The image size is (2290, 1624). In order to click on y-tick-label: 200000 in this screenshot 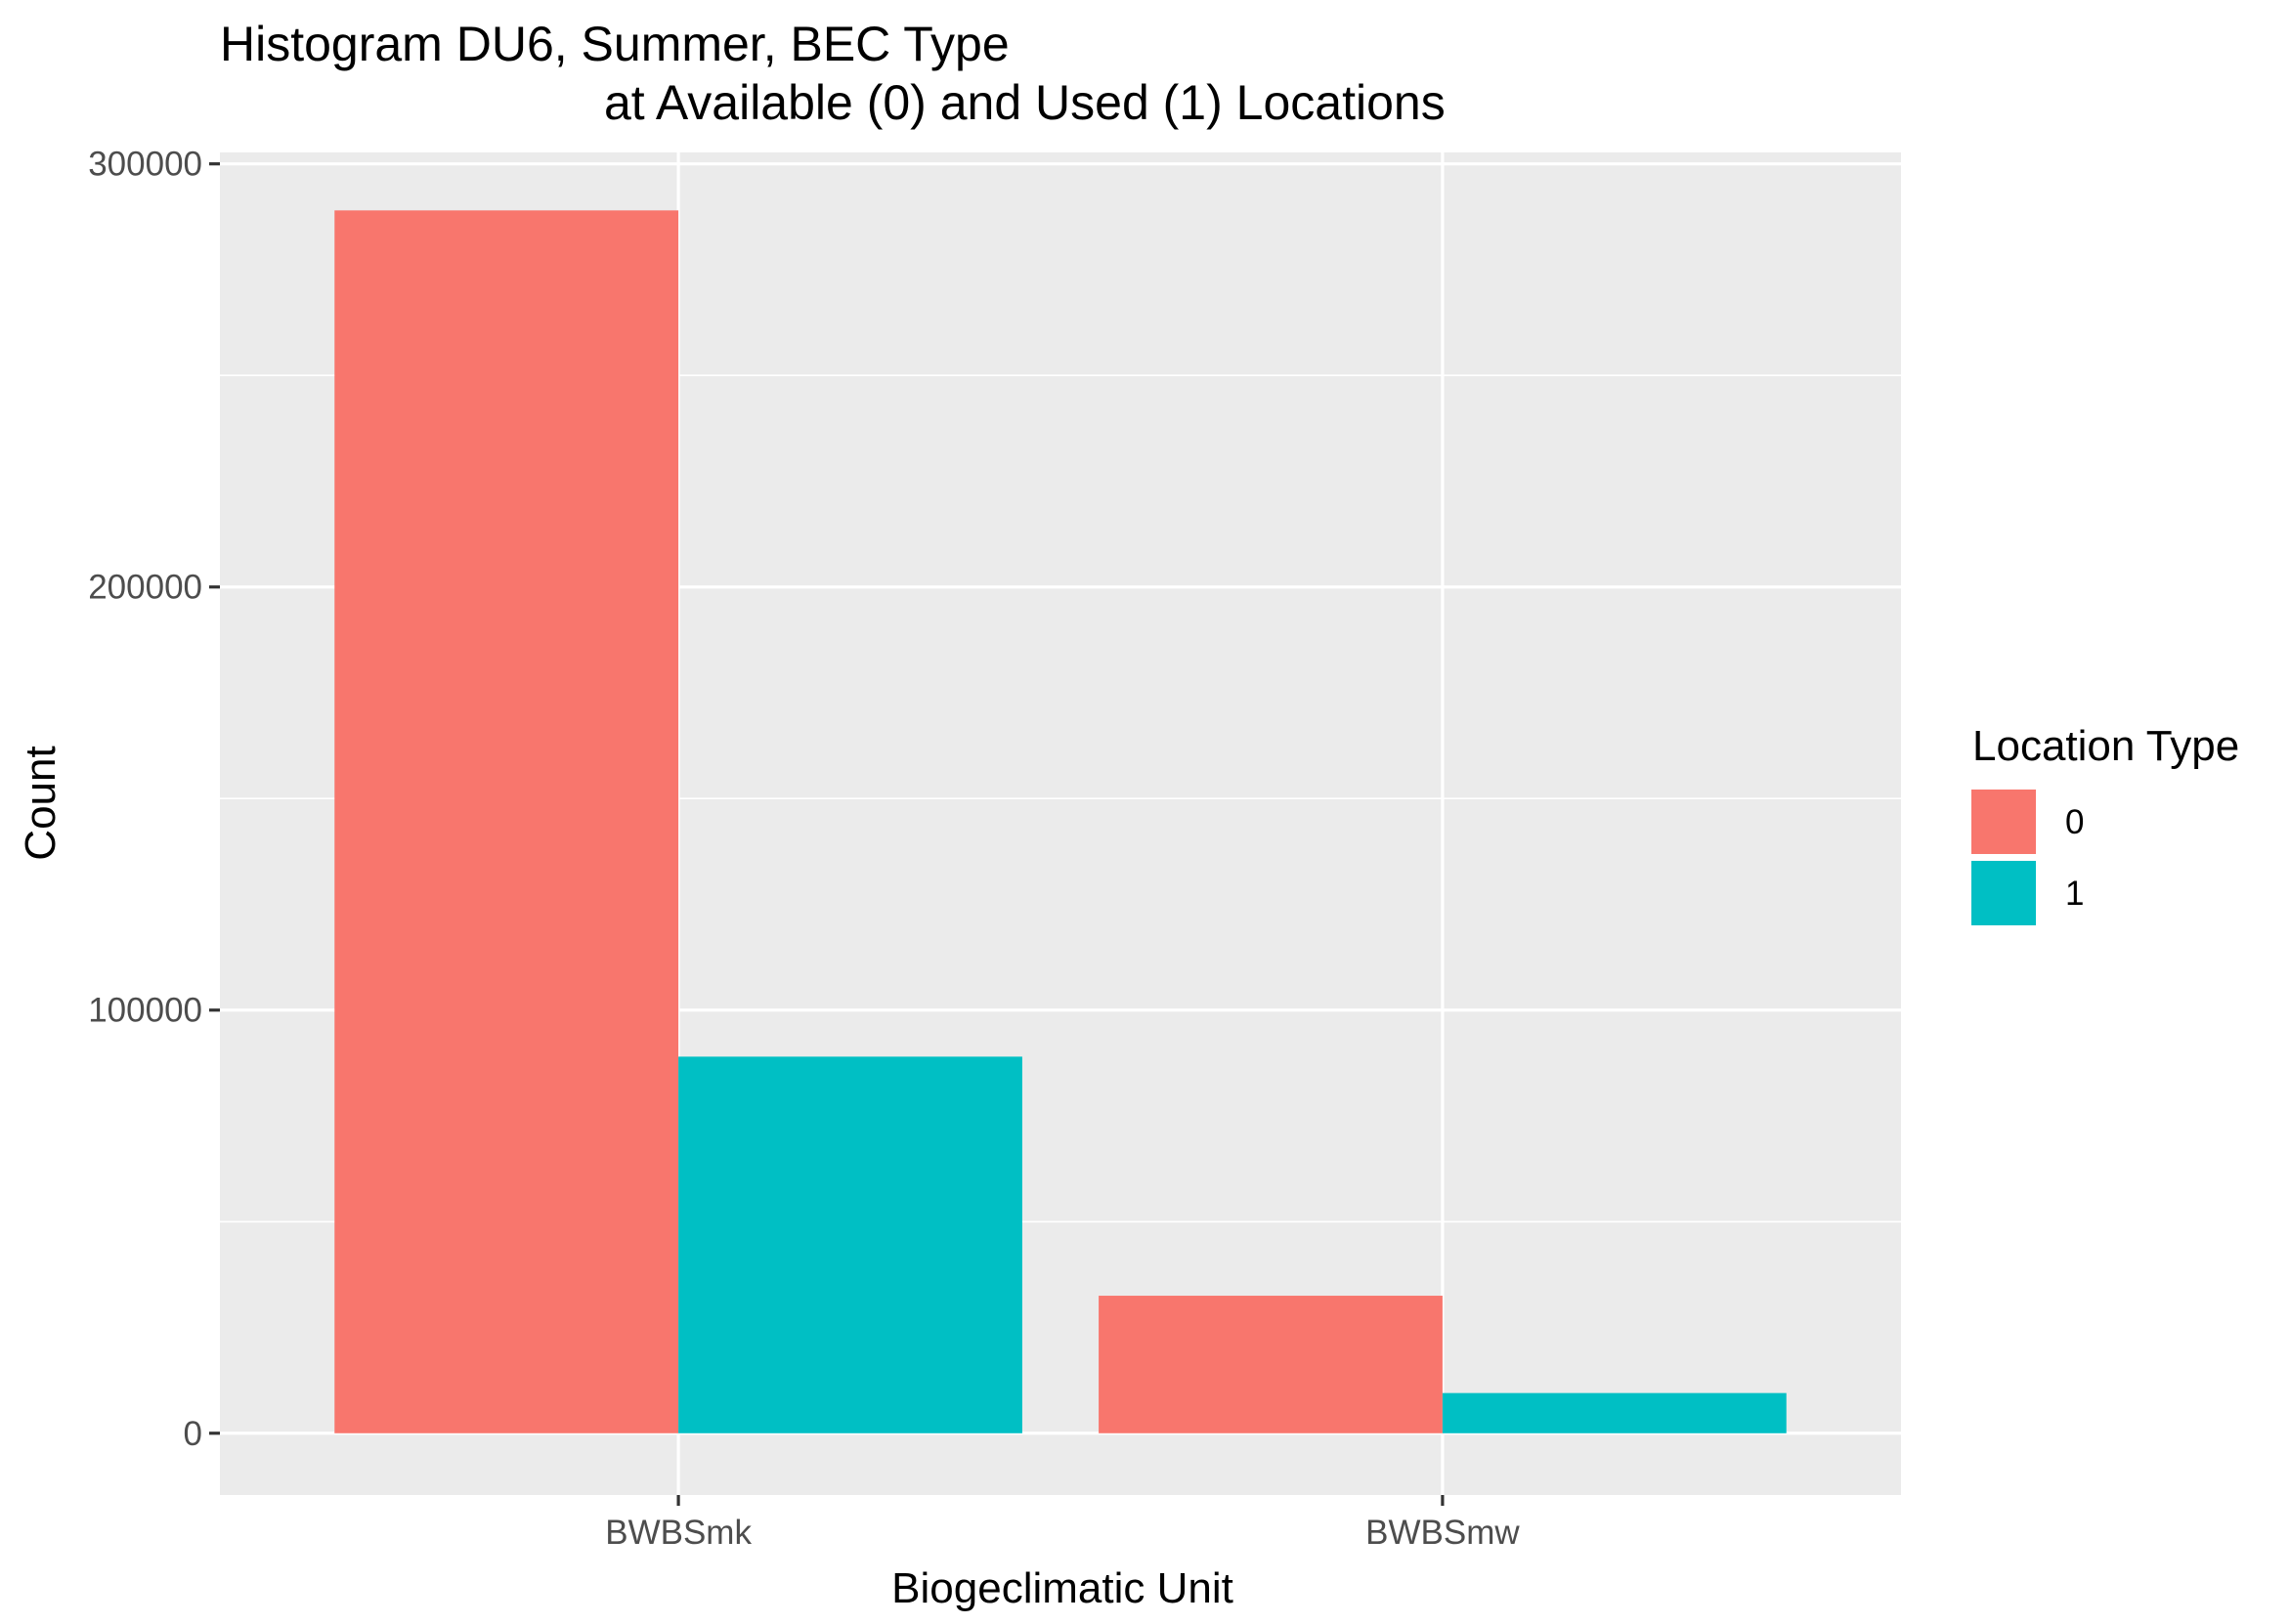, I will do `click(145, 588)`.